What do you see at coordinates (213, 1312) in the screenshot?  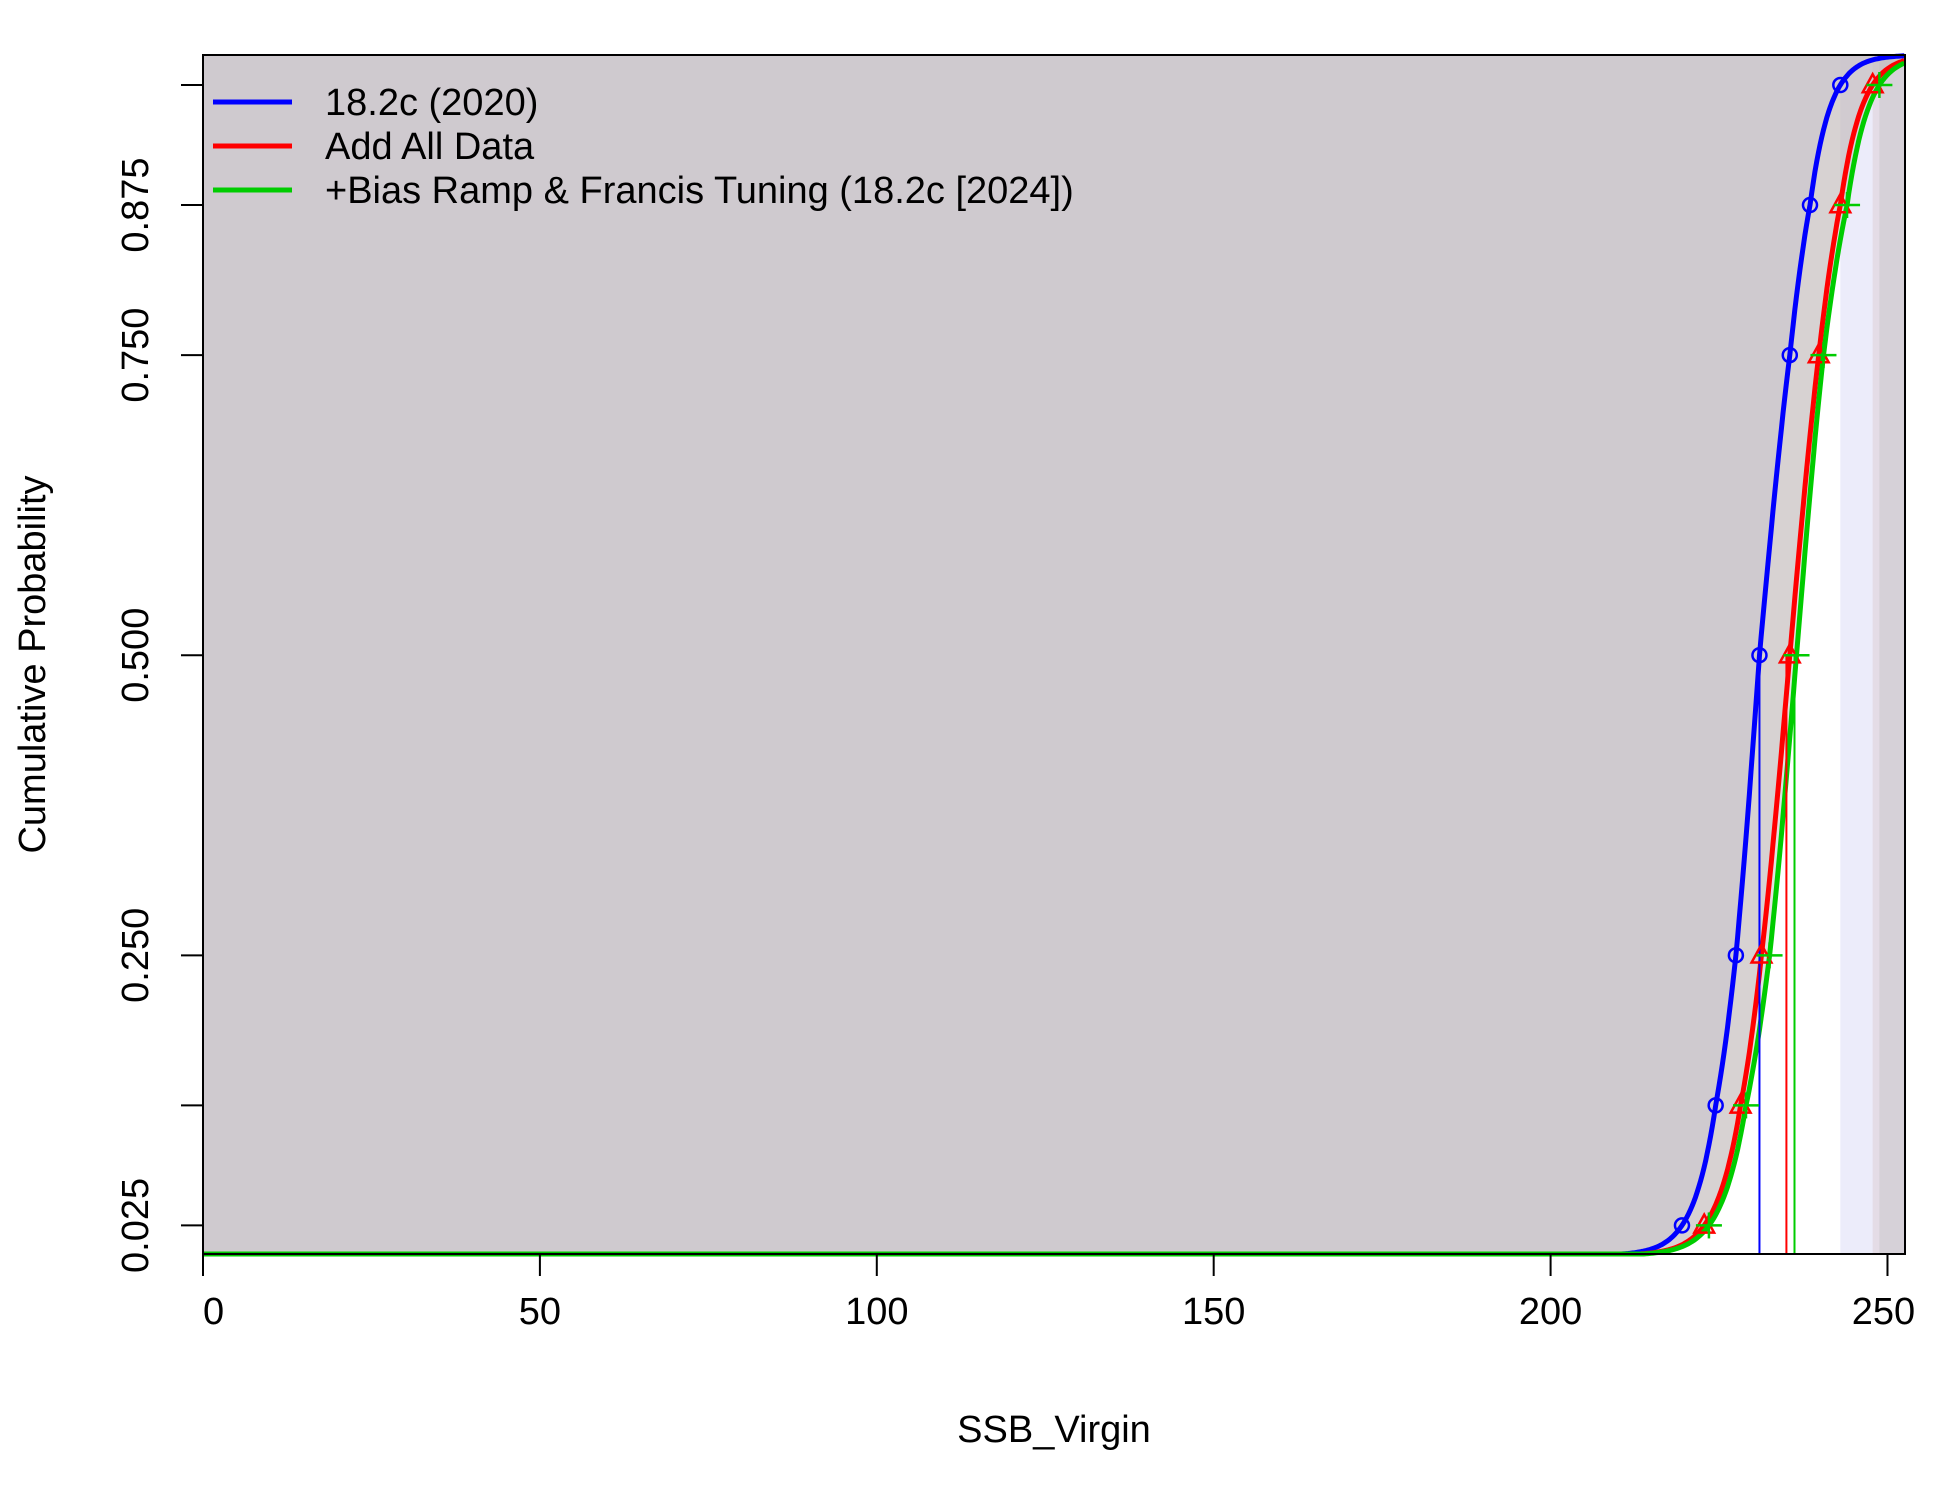 I see `x-tick-label-0: 0` at bounding box center [213, 1312].